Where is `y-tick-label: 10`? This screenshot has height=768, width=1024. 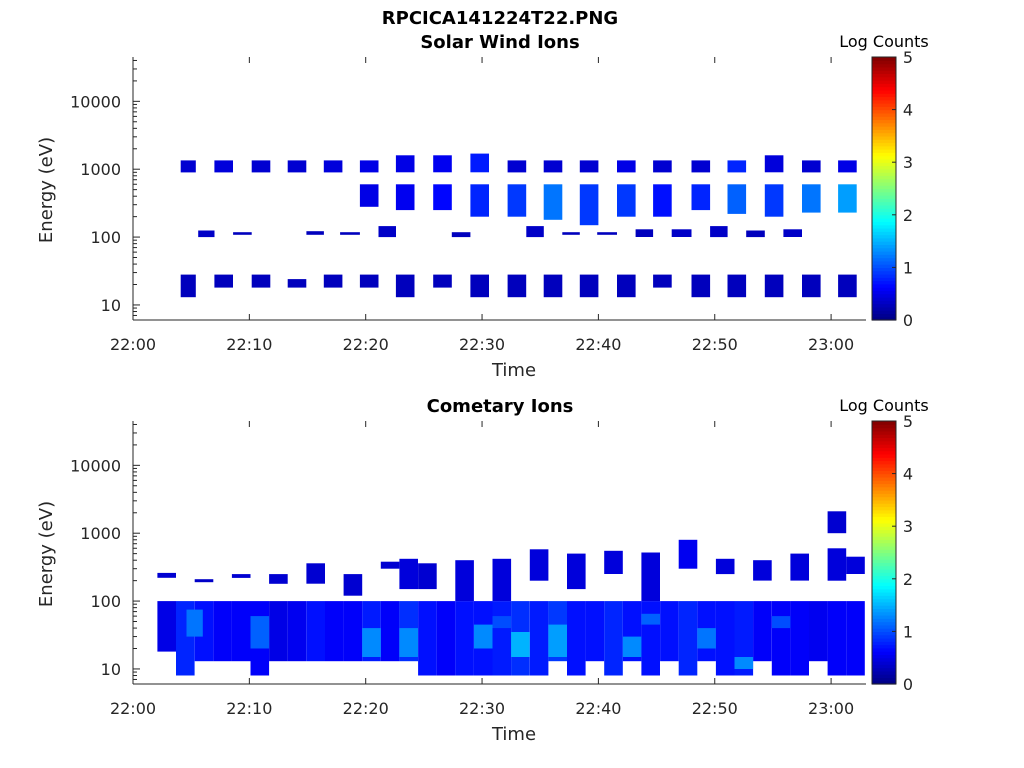
y-tick-label: 10 is located at coordinates (111, 669).